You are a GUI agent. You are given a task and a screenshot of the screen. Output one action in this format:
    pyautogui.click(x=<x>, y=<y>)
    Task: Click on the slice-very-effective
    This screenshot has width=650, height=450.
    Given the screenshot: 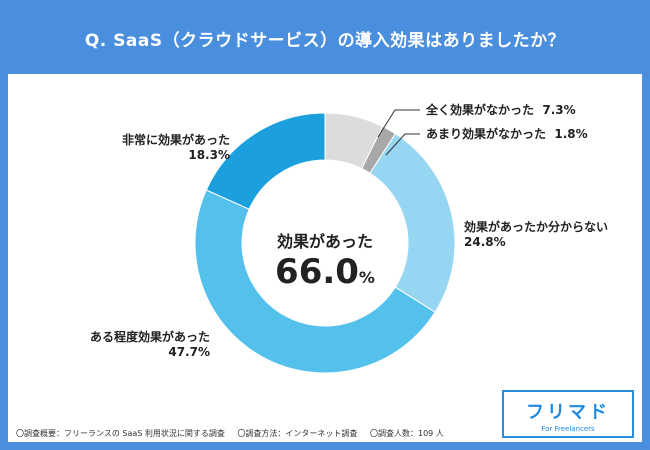 What is the action you would take?
    pyautogui.click(x=265, y=161)
    